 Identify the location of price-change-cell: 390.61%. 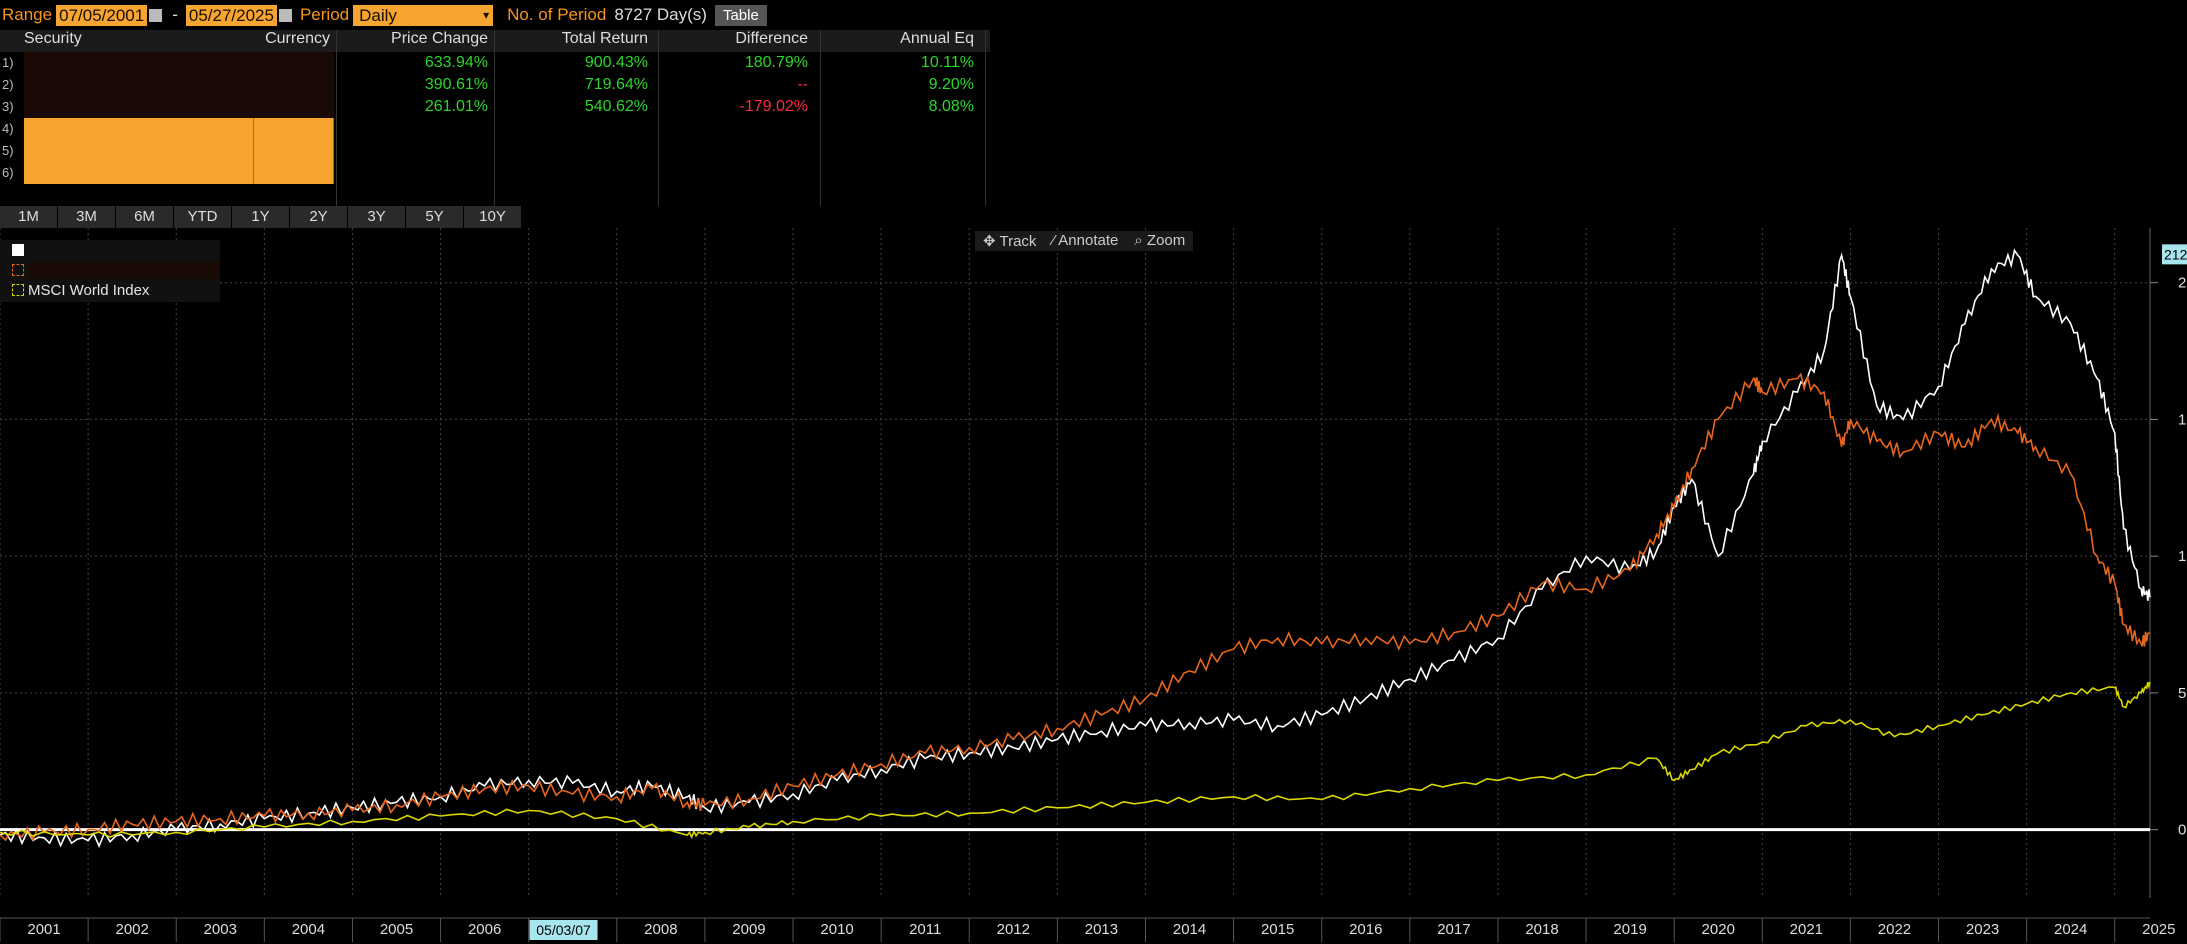
(456, 84).